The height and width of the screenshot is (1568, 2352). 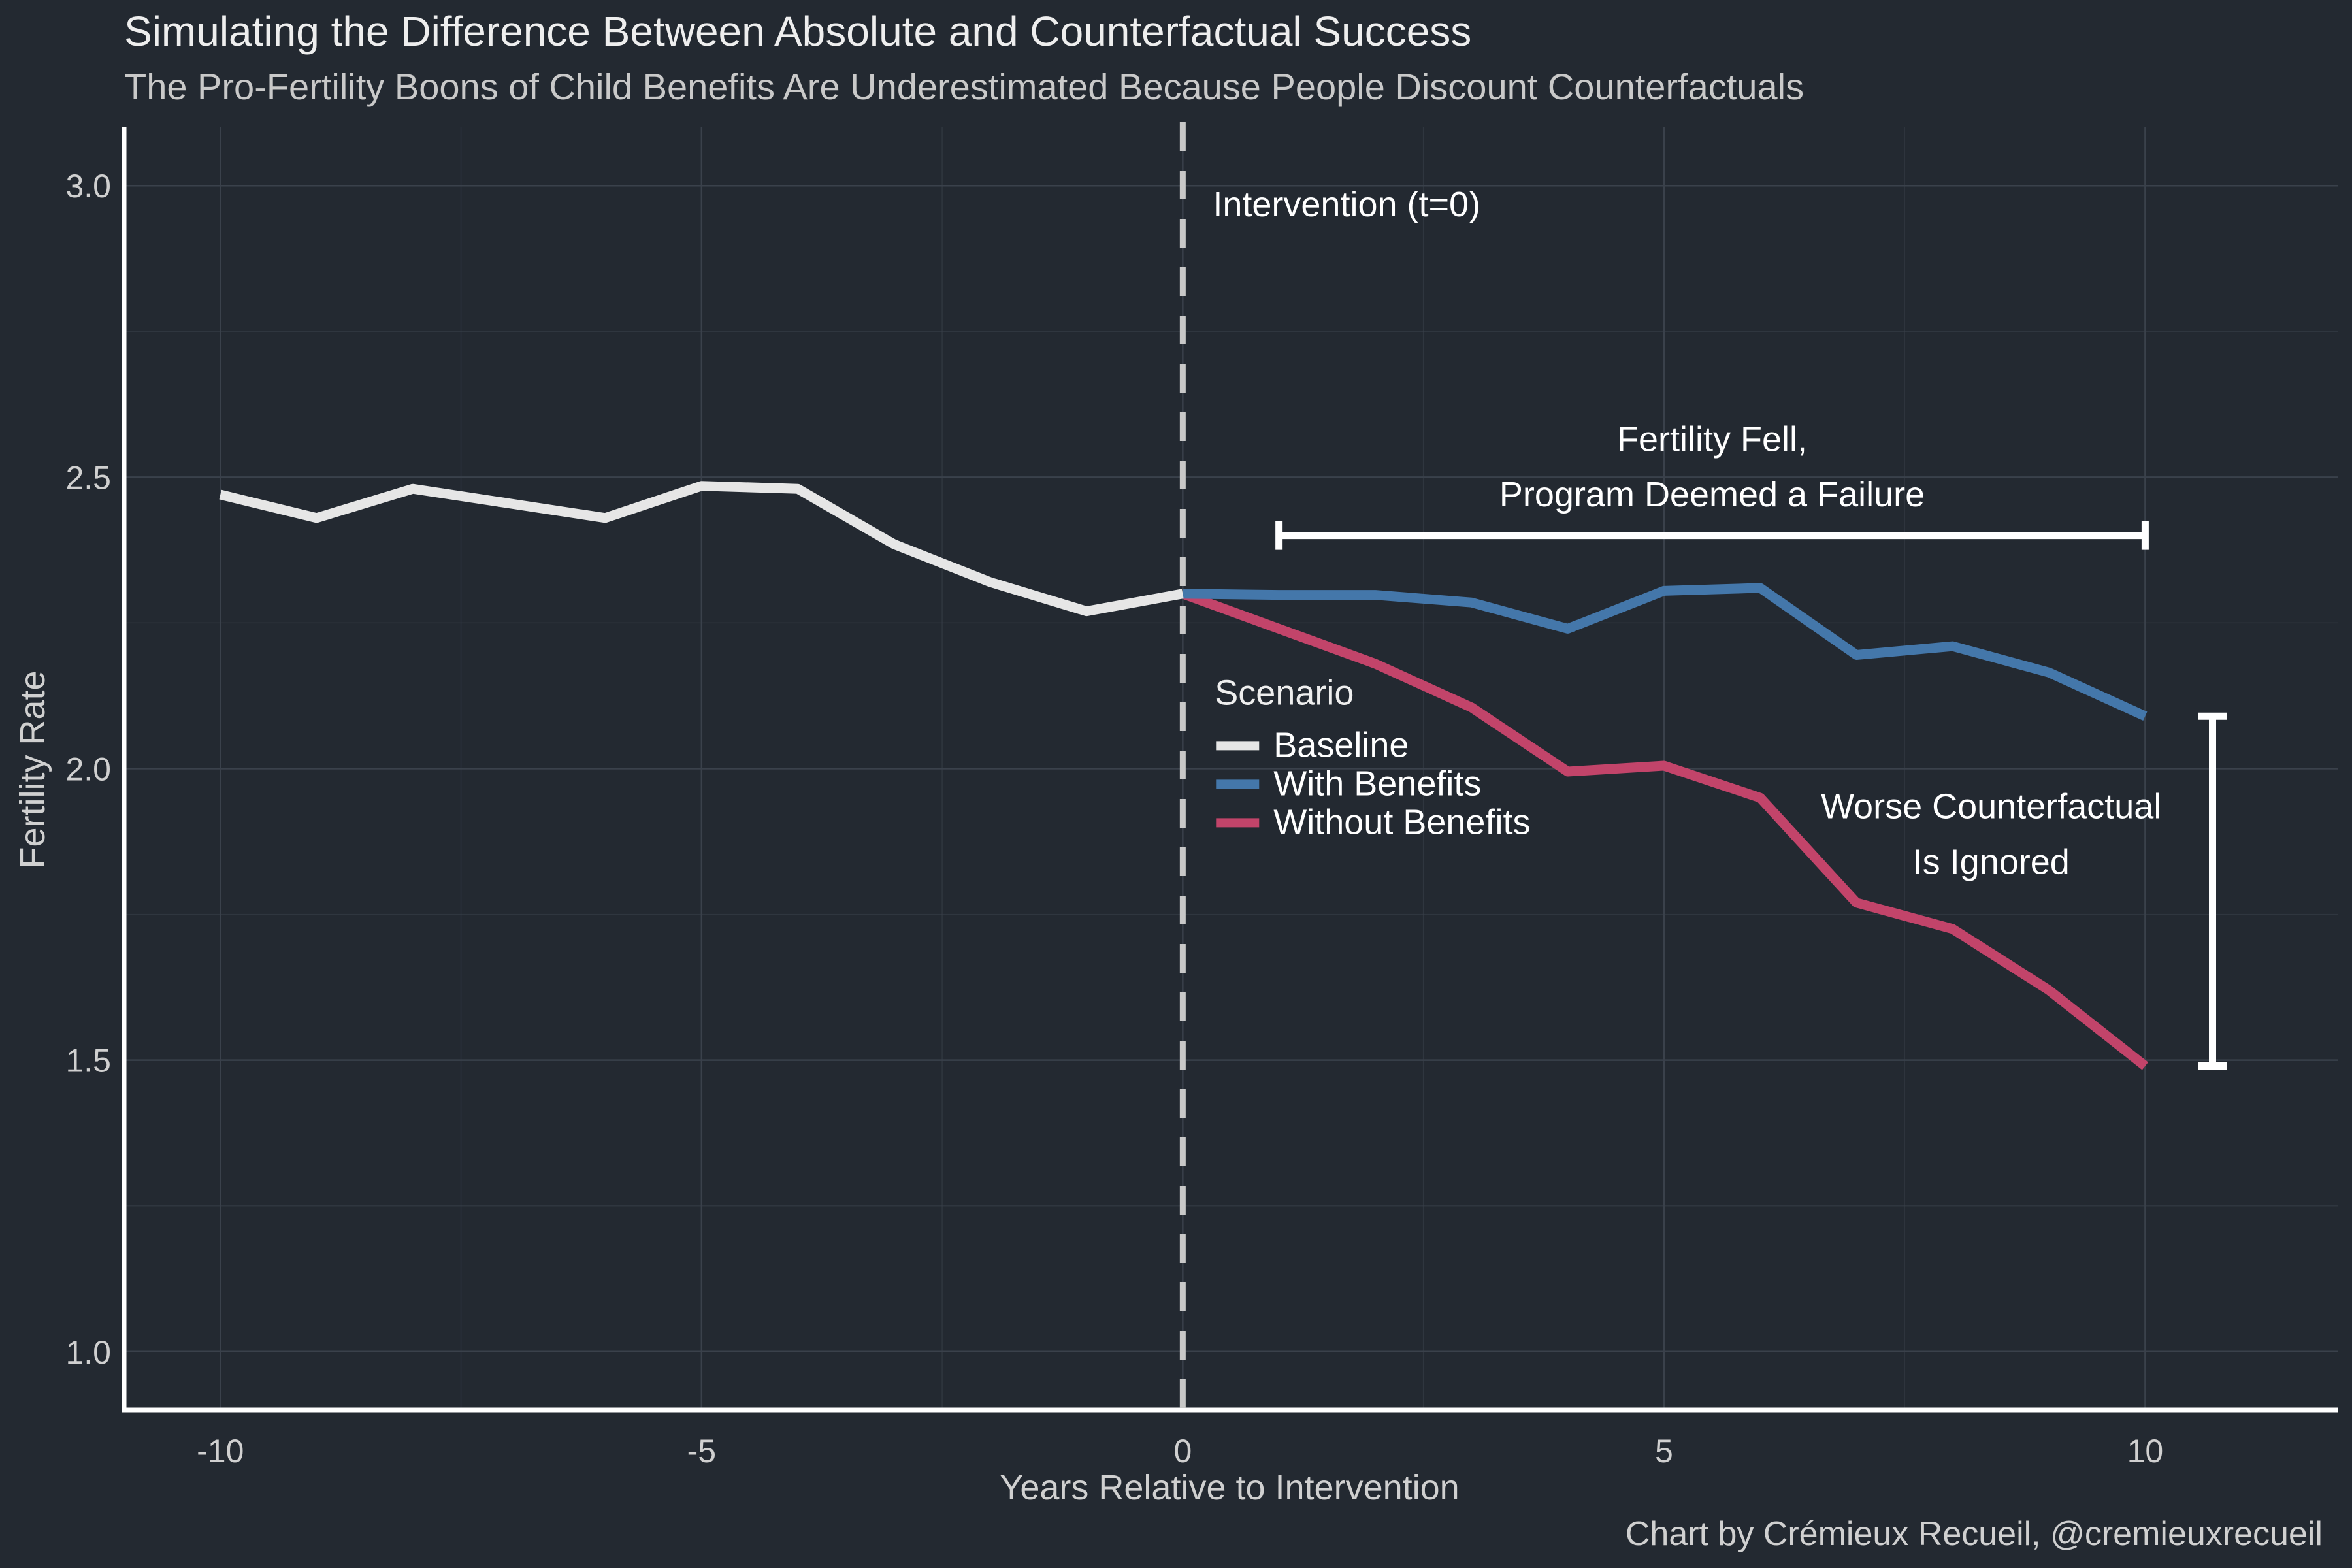 What do you see at coordinates (88, 477) in the screenshot?
I see `y-tick-label: 2.5` at bounding box center [88, 477].